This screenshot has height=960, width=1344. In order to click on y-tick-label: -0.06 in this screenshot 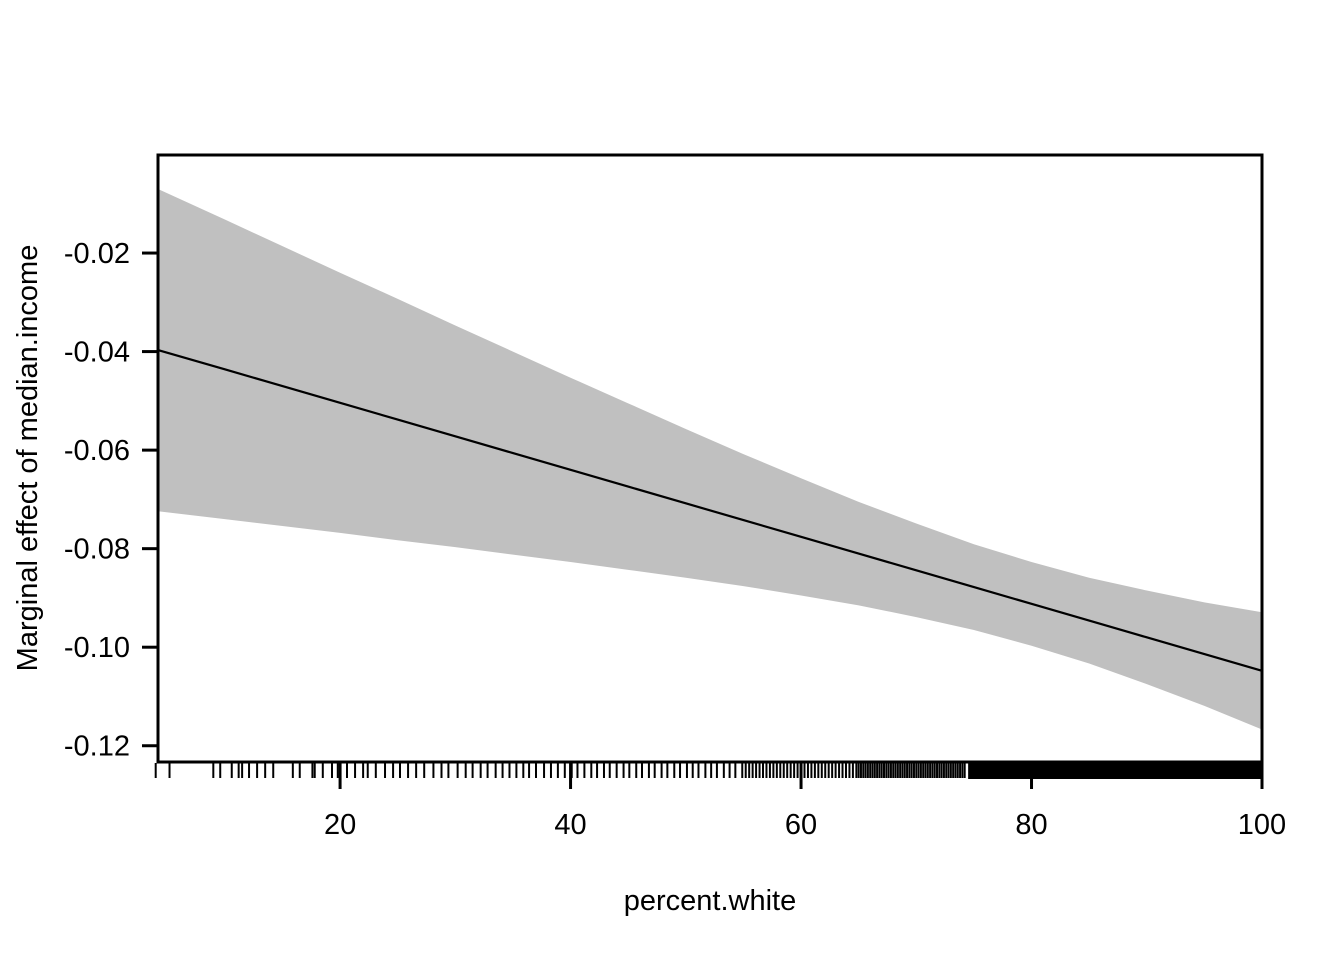, I will do `click(97, 451)`.